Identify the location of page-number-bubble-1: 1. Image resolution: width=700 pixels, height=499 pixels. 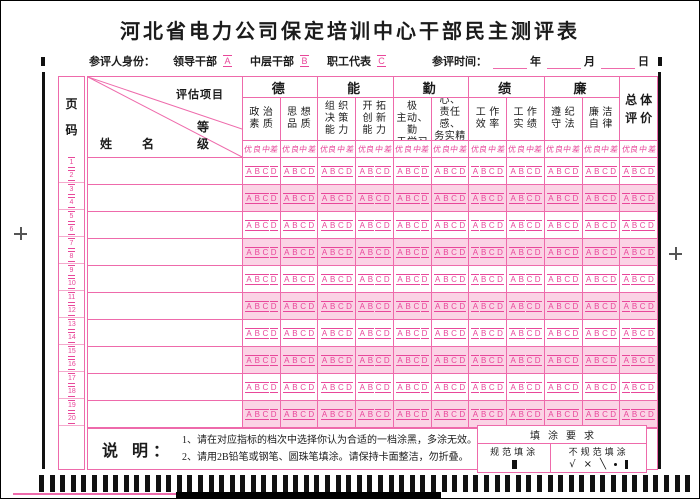
(71, 162).